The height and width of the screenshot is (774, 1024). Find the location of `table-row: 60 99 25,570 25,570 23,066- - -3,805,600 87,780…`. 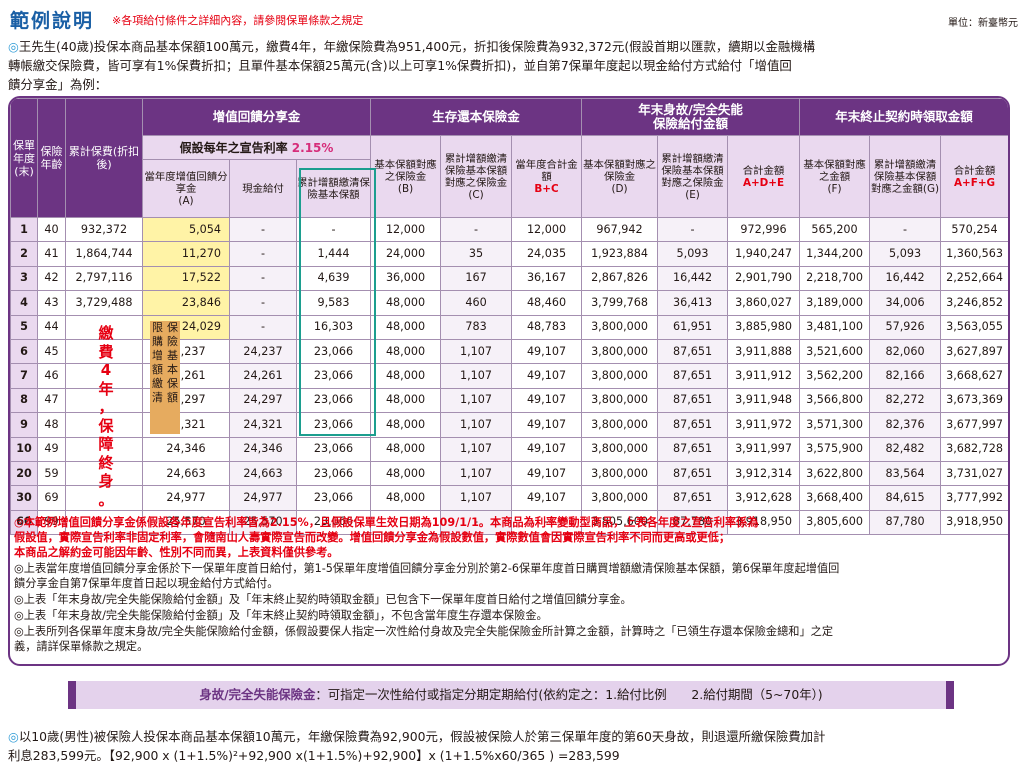

table-row: 60 99 25,570 25,570 23,066- - -3,805,600 87,780… is located at coordinates (509, 522).